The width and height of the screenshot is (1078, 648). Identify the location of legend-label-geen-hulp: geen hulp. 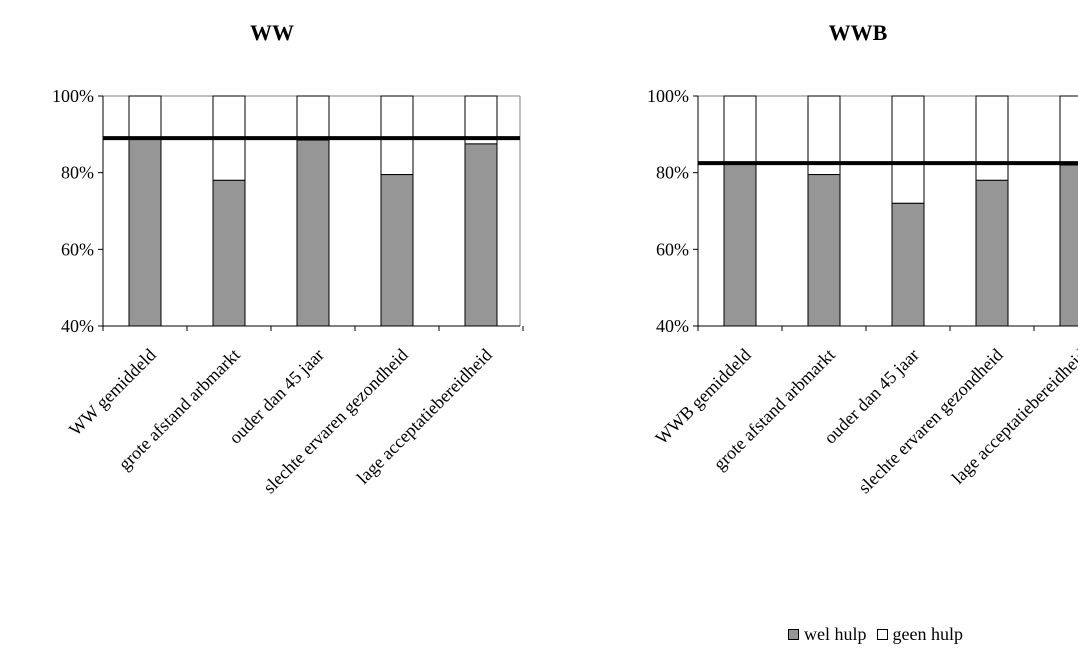
(927, 634).